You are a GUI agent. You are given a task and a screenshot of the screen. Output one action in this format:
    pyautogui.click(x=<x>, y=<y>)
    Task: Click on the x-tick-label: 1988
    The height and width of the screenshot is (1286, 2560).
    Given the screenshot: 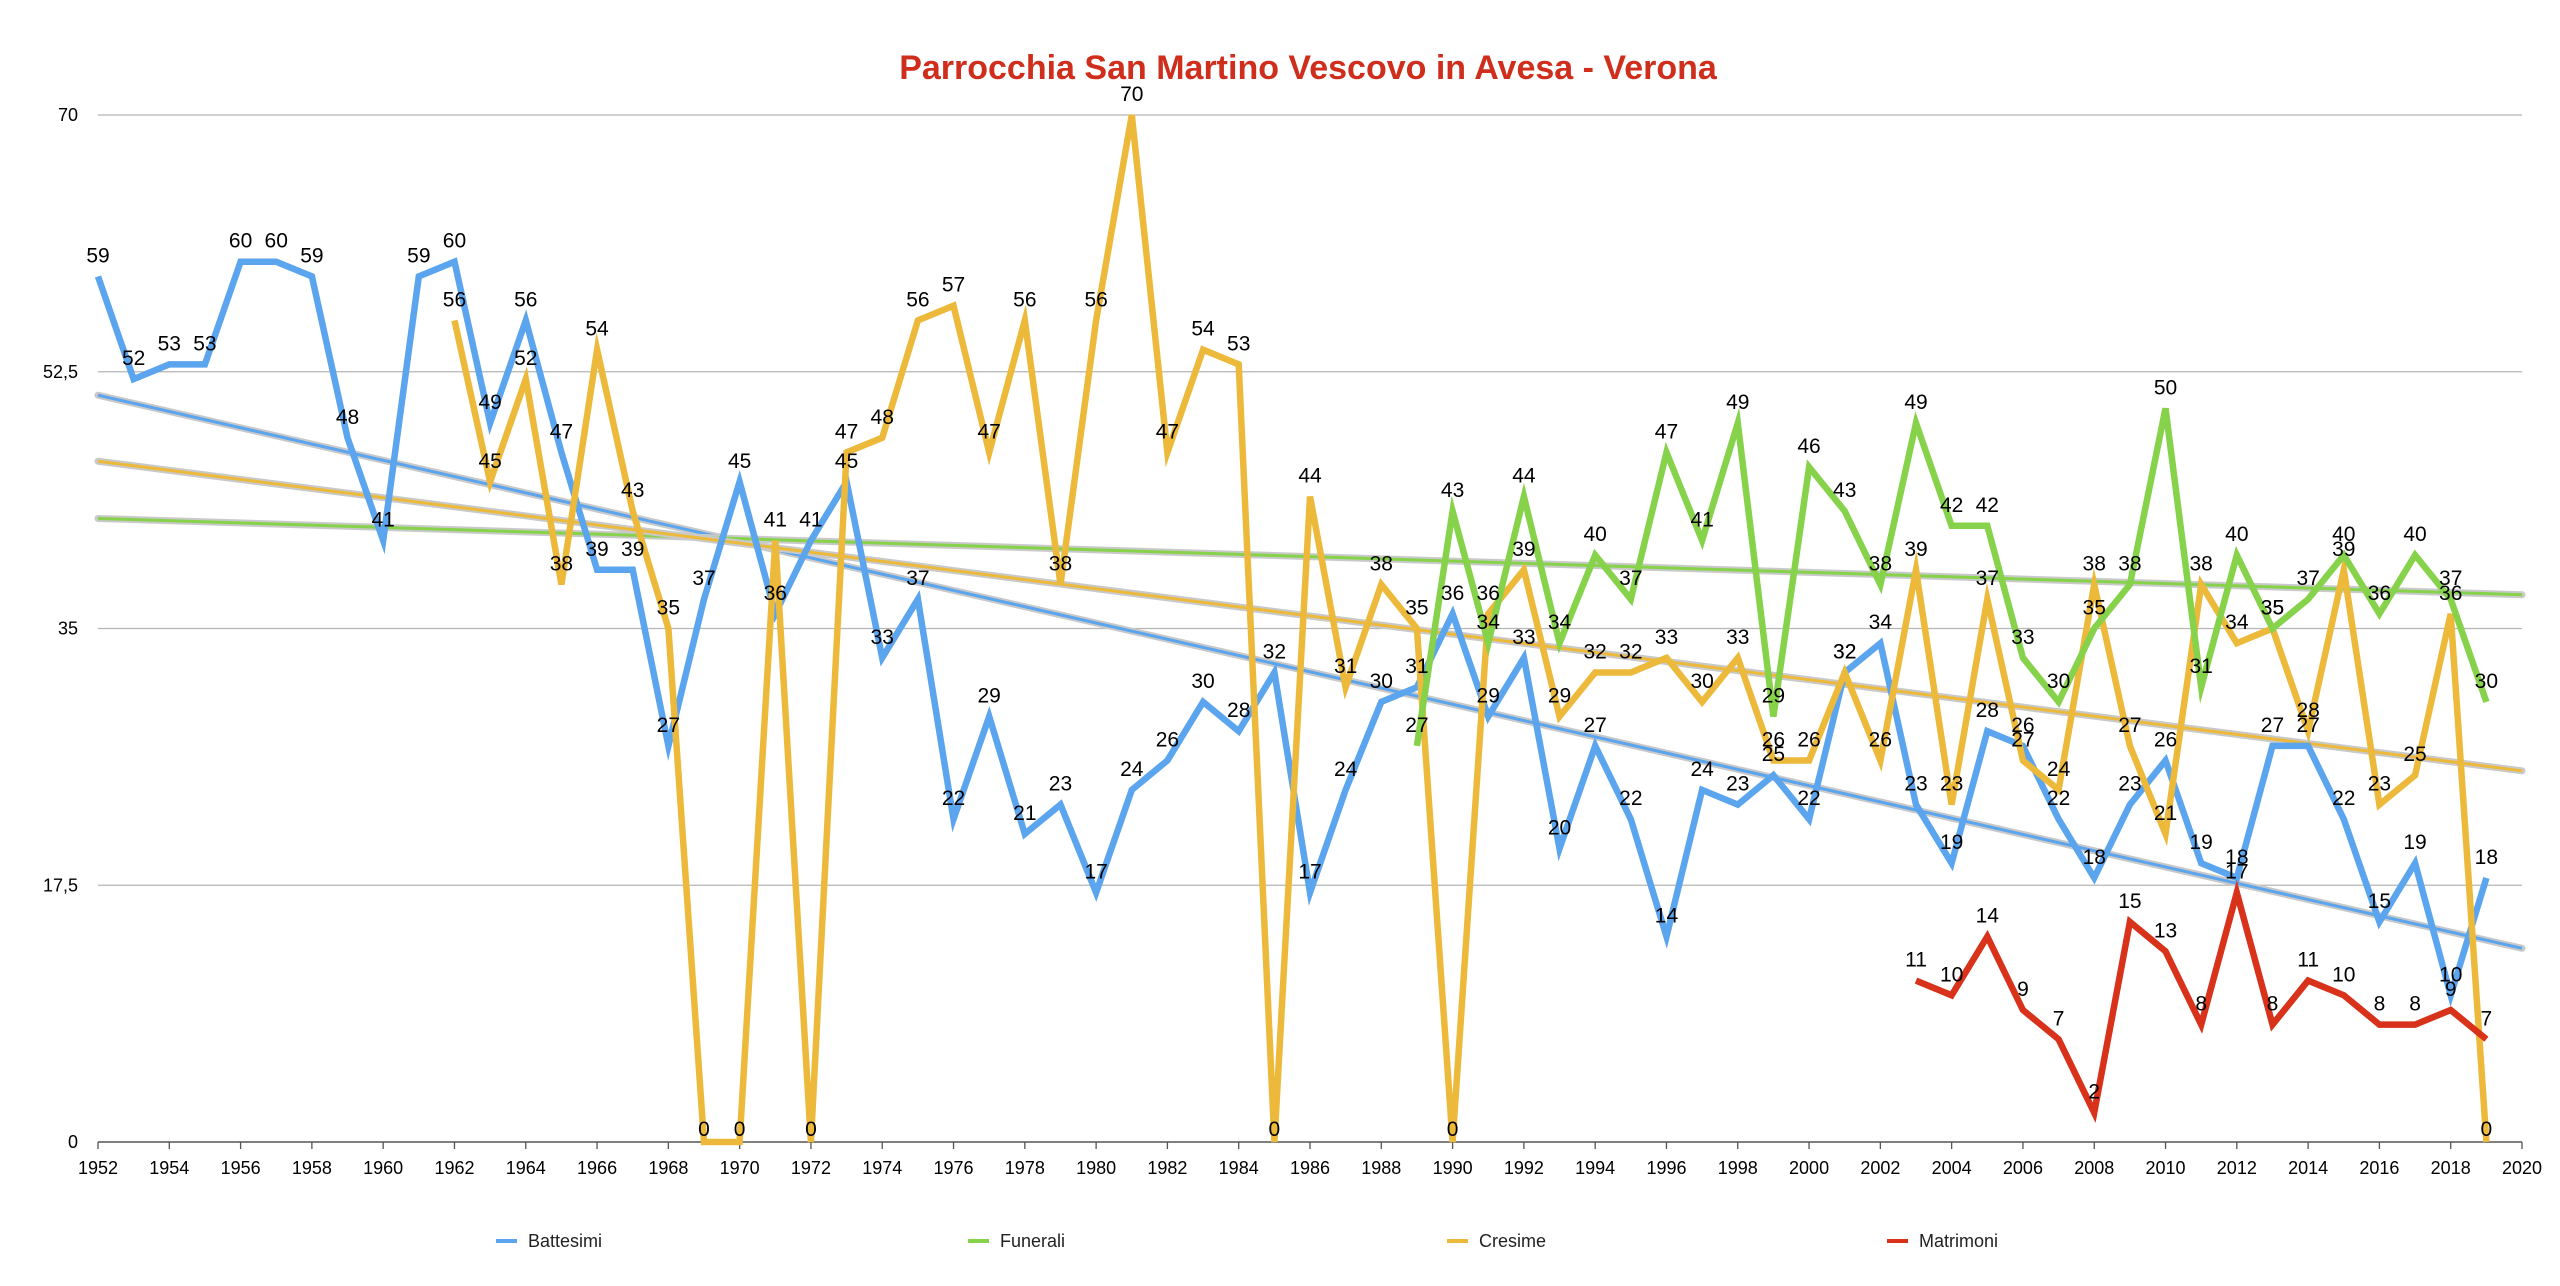 What is the action you would take?
    pyautogui.click(x=1381, y=1168)
    